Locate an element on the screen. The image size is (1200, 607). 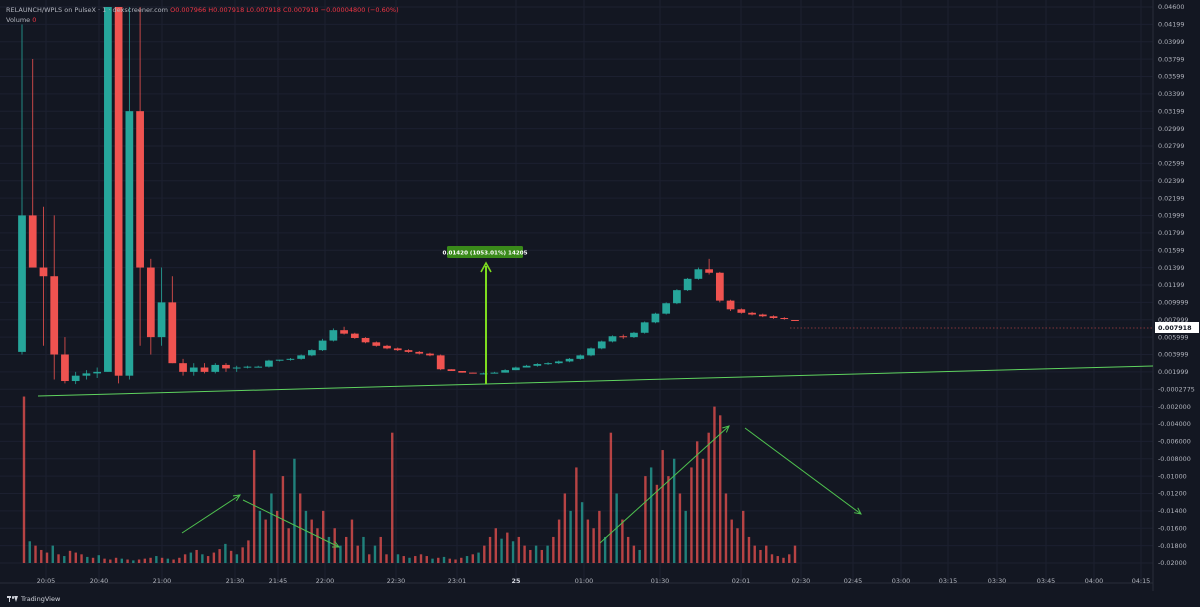
price-tick-label: 0.03999 is located at coordinates (1171, 42).